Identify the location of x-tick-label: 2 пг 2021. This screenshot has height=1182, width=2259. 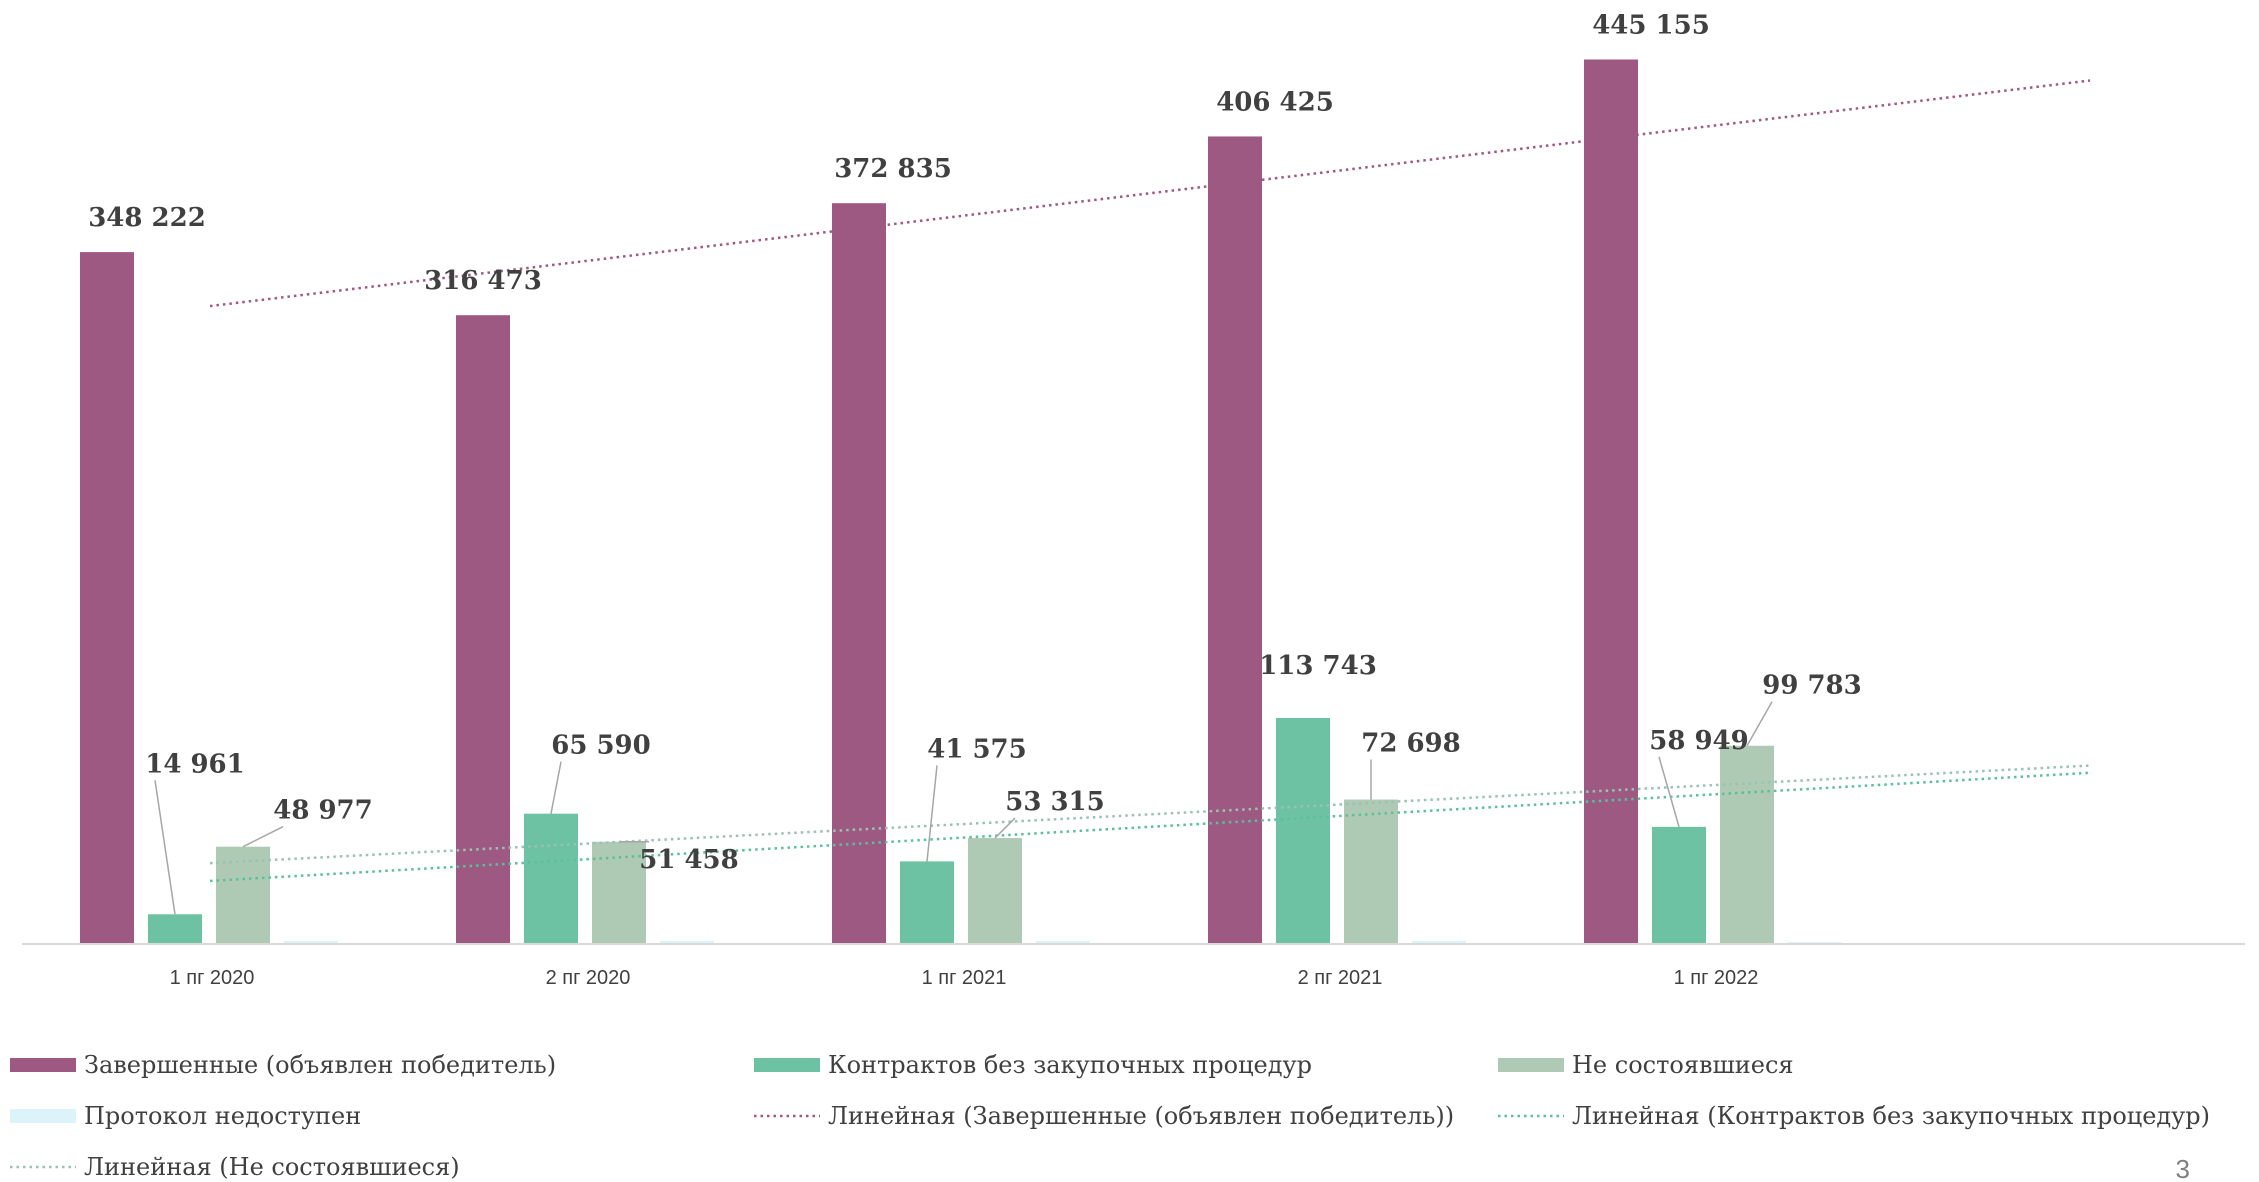
(1340, 978).